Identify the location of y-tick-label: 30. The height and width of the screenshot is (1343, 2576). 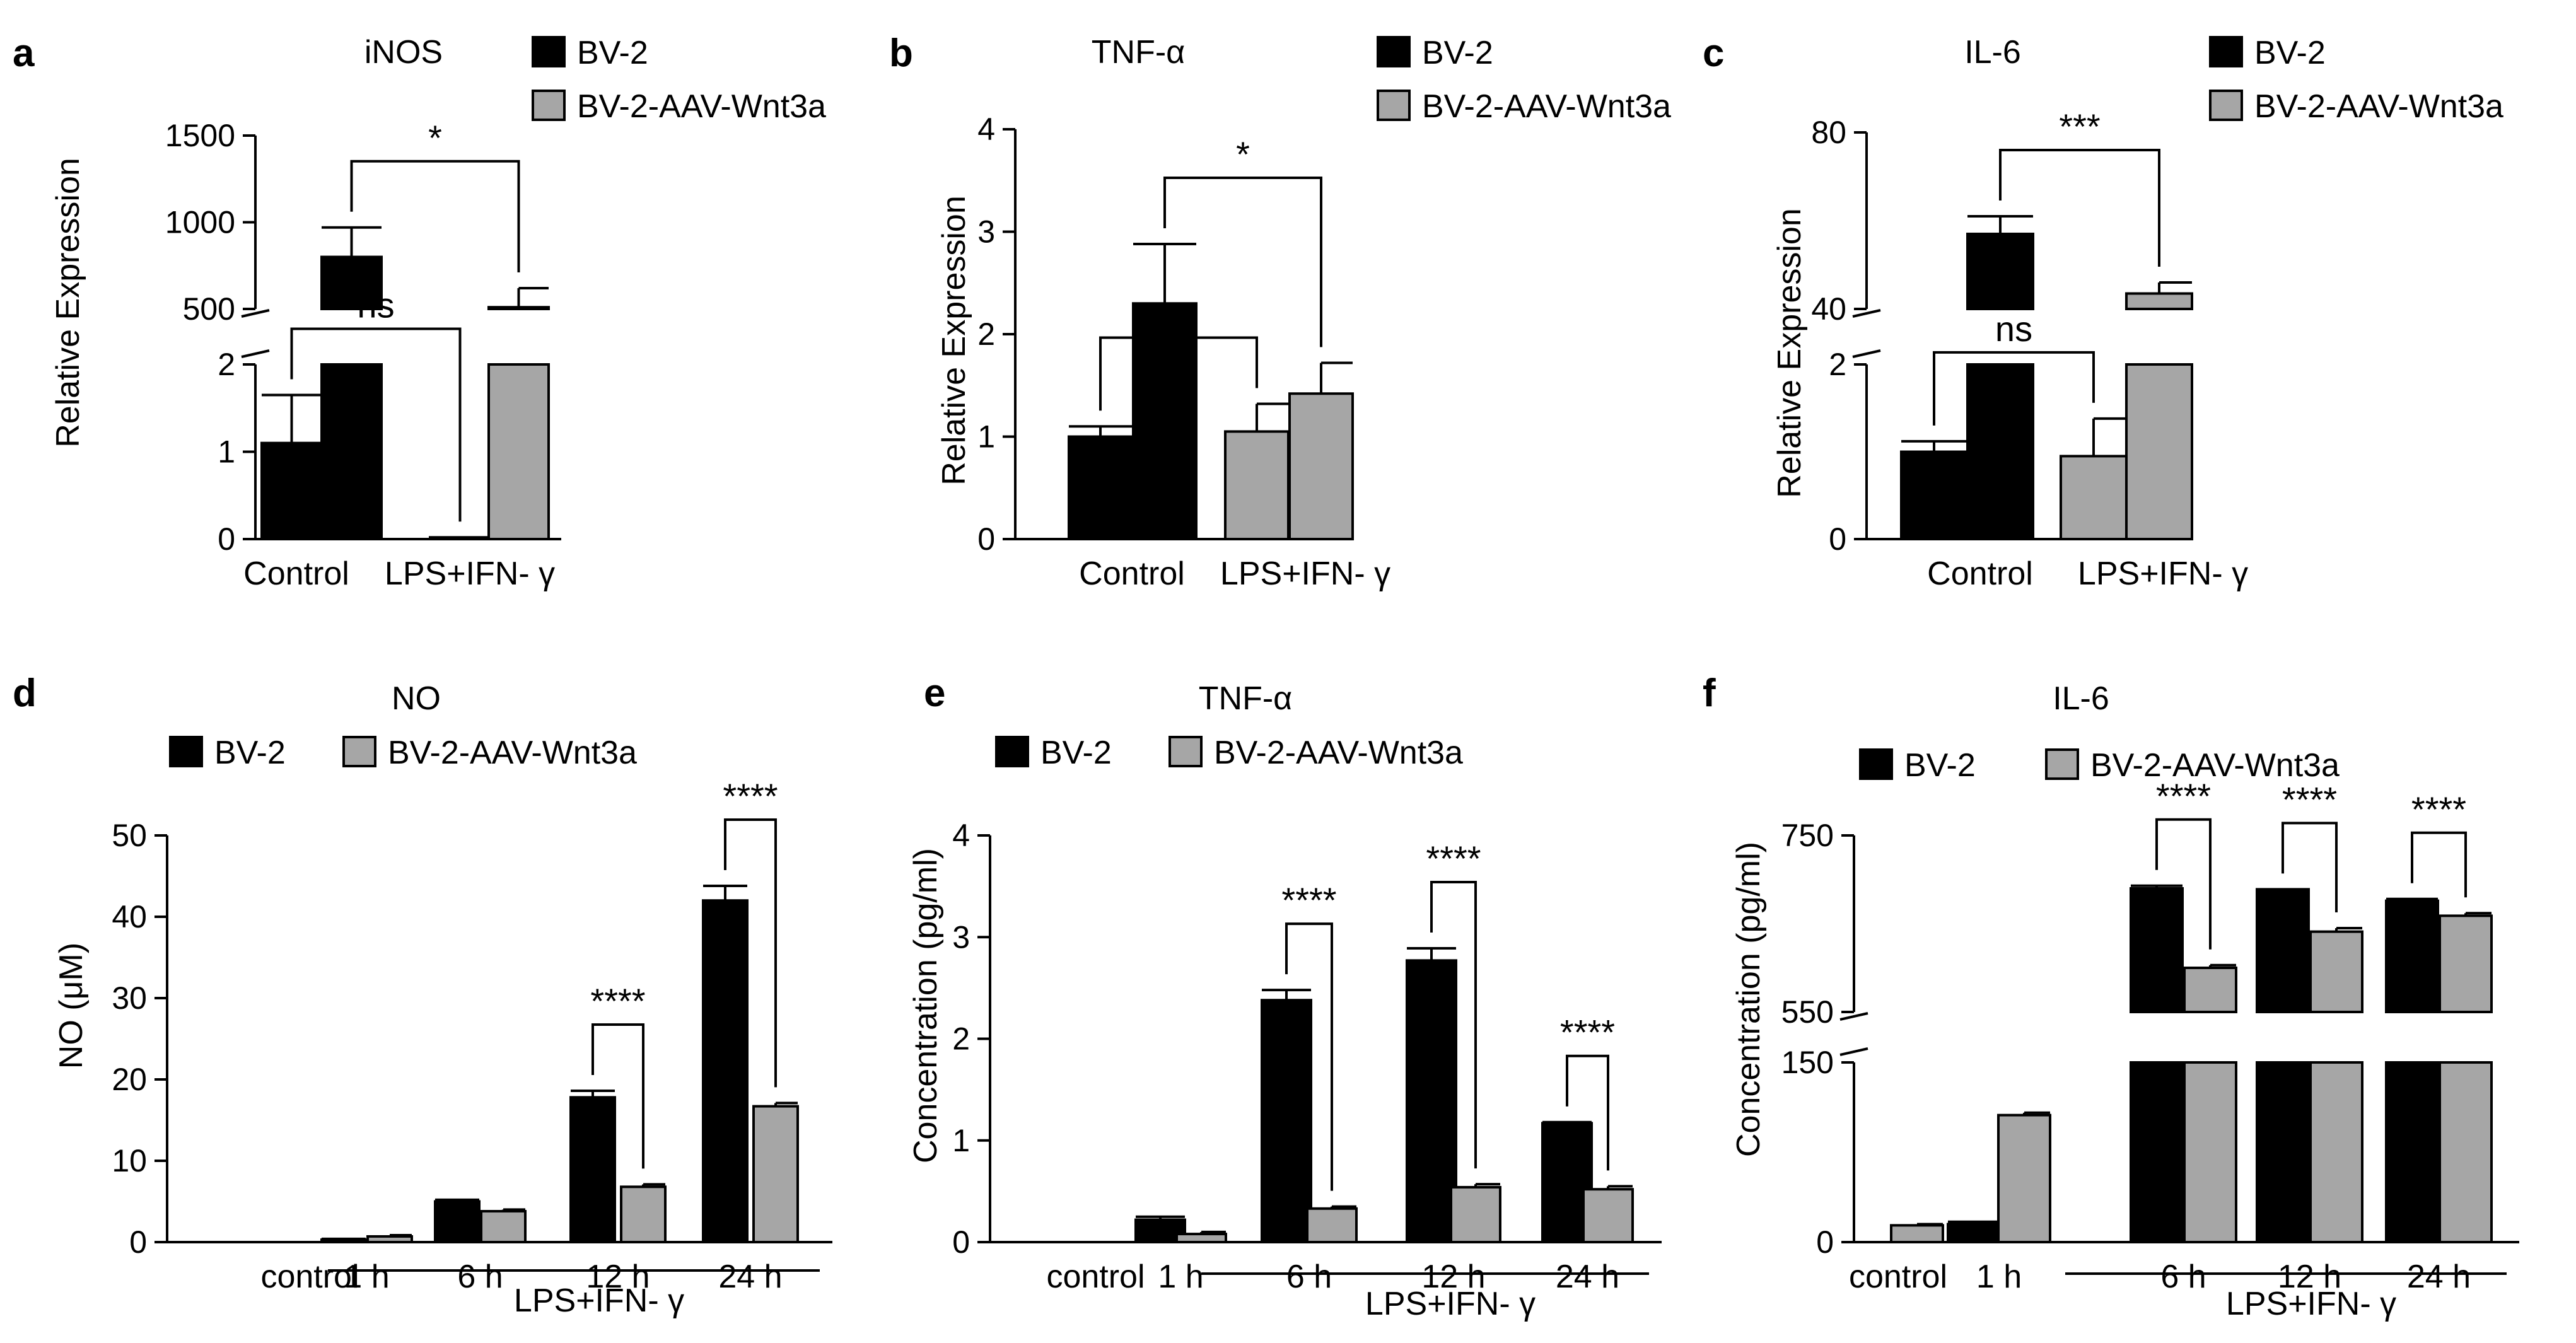
(129, 998).